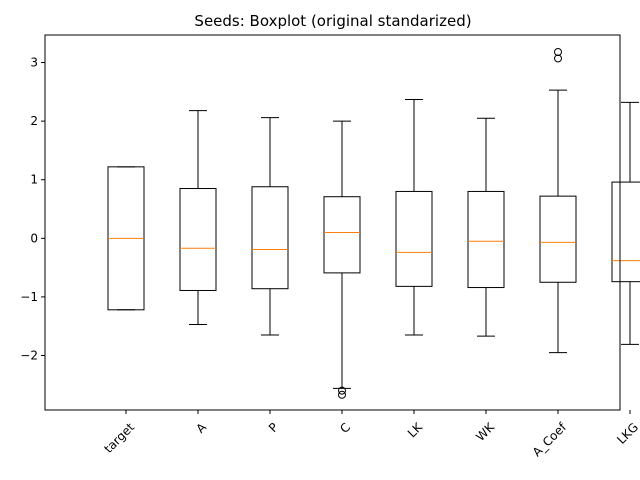 The width and height of the screenshot is (640, 480). Describe the element at coordinates (486, 239) in the screenshot. I see `box-WK` at that location.